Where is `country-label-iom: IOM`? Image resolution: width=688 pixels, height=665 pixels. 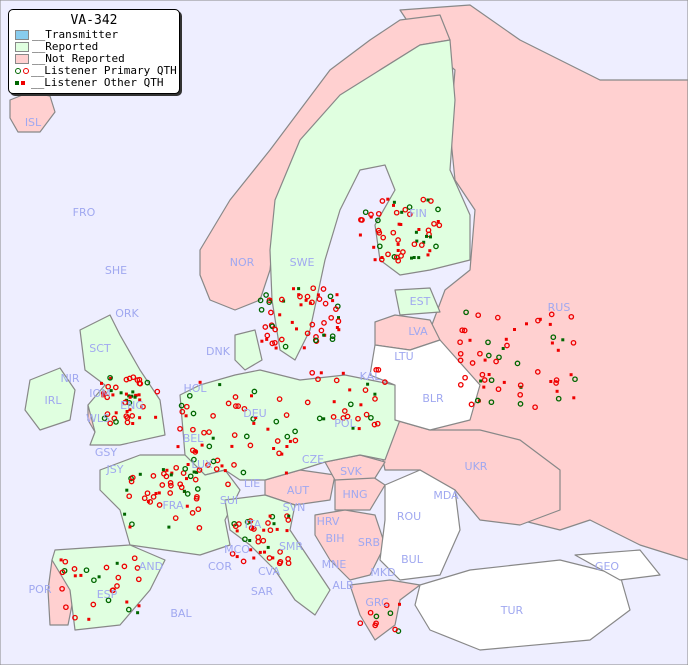
country-label-iom: IOM is located at coordinates (99, 393).